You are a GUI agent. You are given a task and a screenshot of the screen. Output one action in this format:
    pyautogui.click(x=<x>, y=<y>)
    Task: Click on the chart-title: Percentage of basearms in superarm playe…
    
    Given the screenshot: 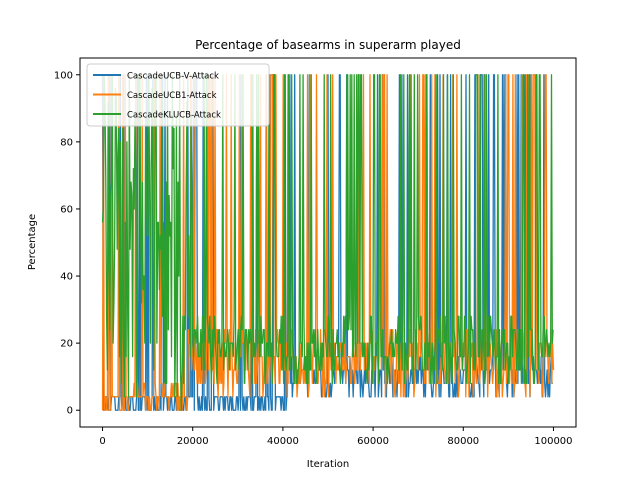 What is the action you would take?
    pyautogui.click(x=328, y=45)
    